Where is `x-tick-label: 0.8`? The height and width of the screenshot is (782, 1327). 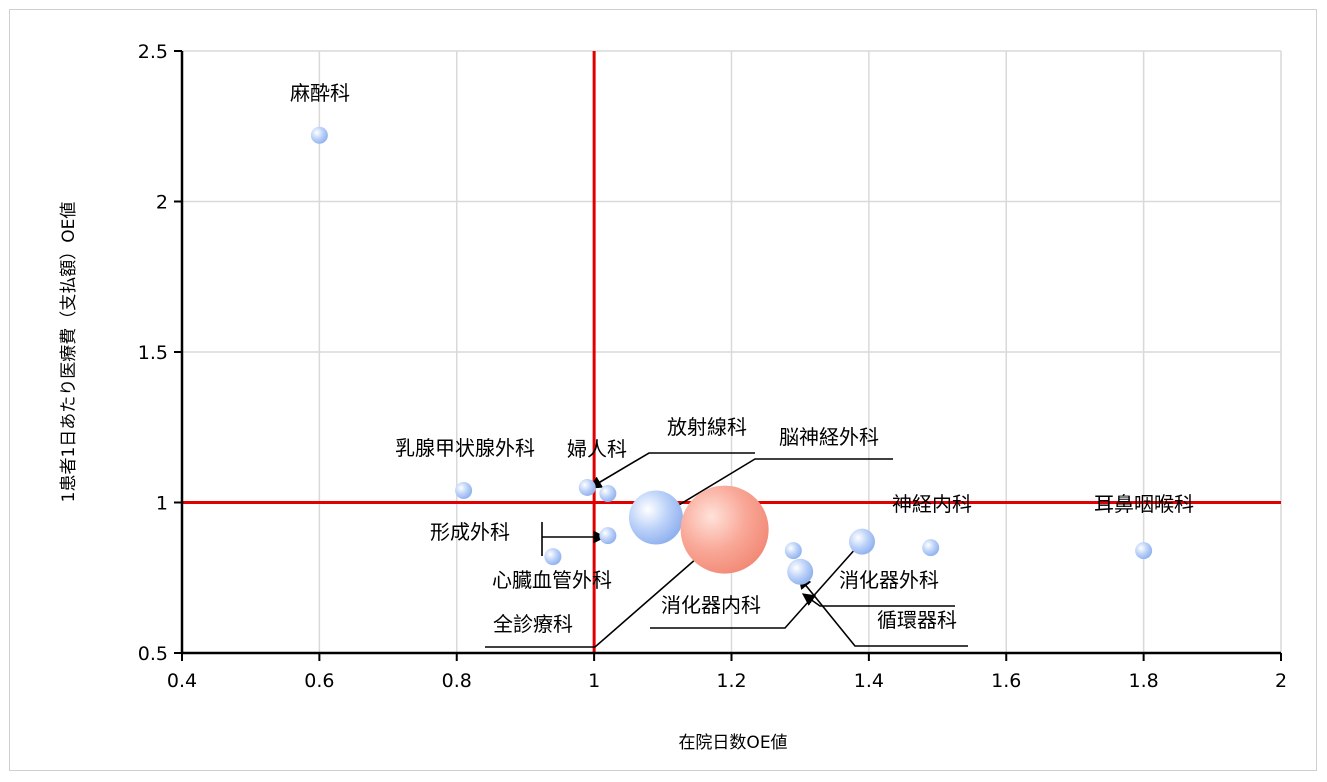
x-tick-label: 0.8 is located at coordinates (457, 681).